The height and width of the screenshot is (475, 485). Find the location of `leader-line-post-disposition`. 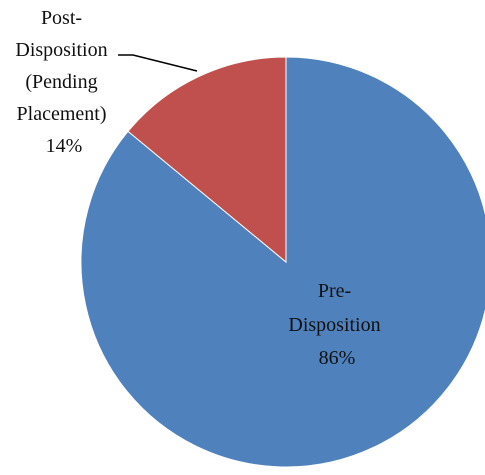

leader-line-post-disposition is located at coordinates (158, 63).